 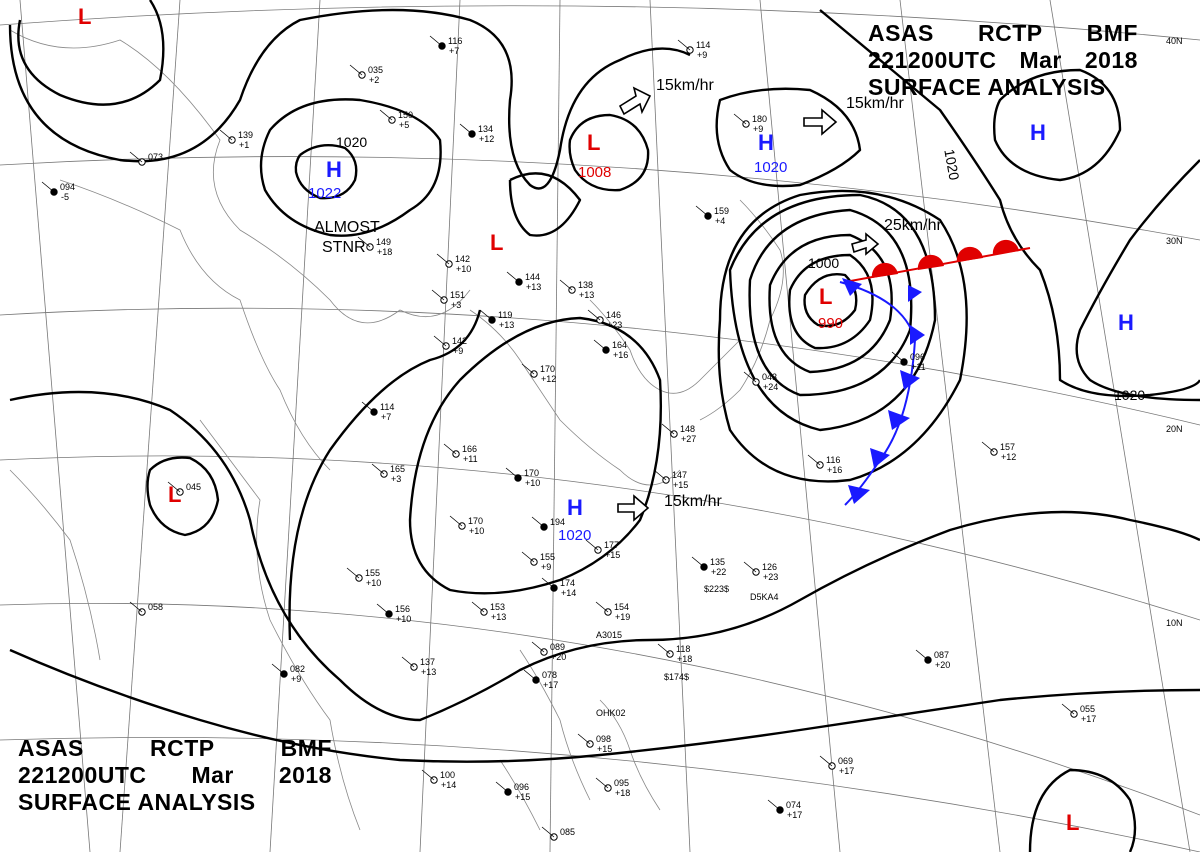 I want to click on station-pressure: 153, so click(x=497, y=607).